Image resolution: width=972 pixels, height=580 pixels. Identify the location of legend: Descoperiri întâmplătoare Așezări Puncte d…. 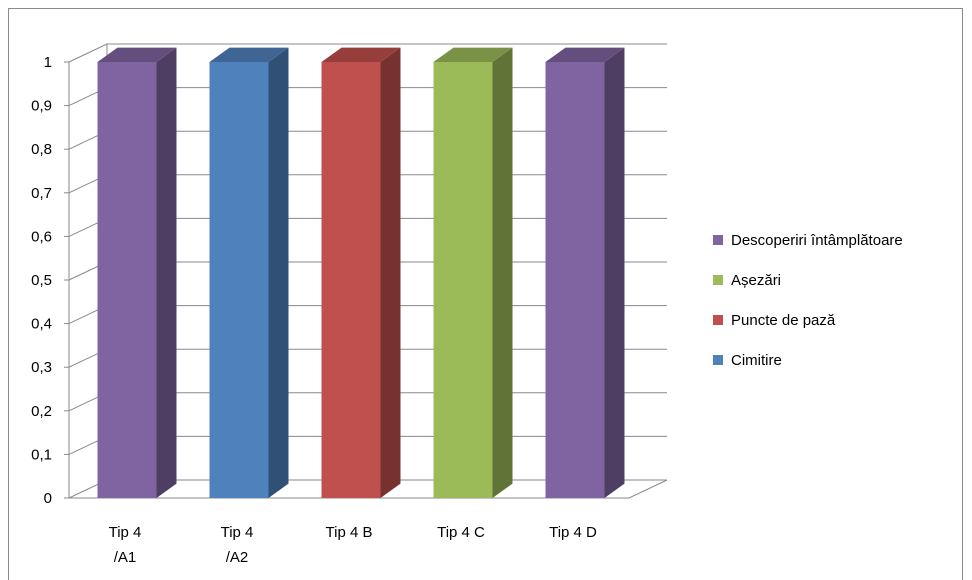
(808, 300).